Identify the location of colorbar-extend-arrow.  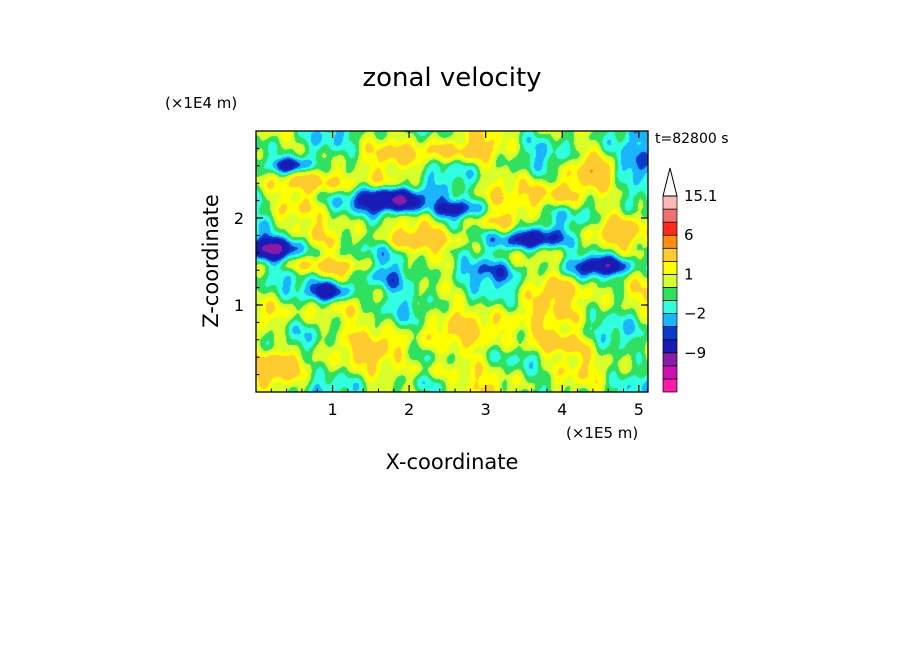
(670, 182).